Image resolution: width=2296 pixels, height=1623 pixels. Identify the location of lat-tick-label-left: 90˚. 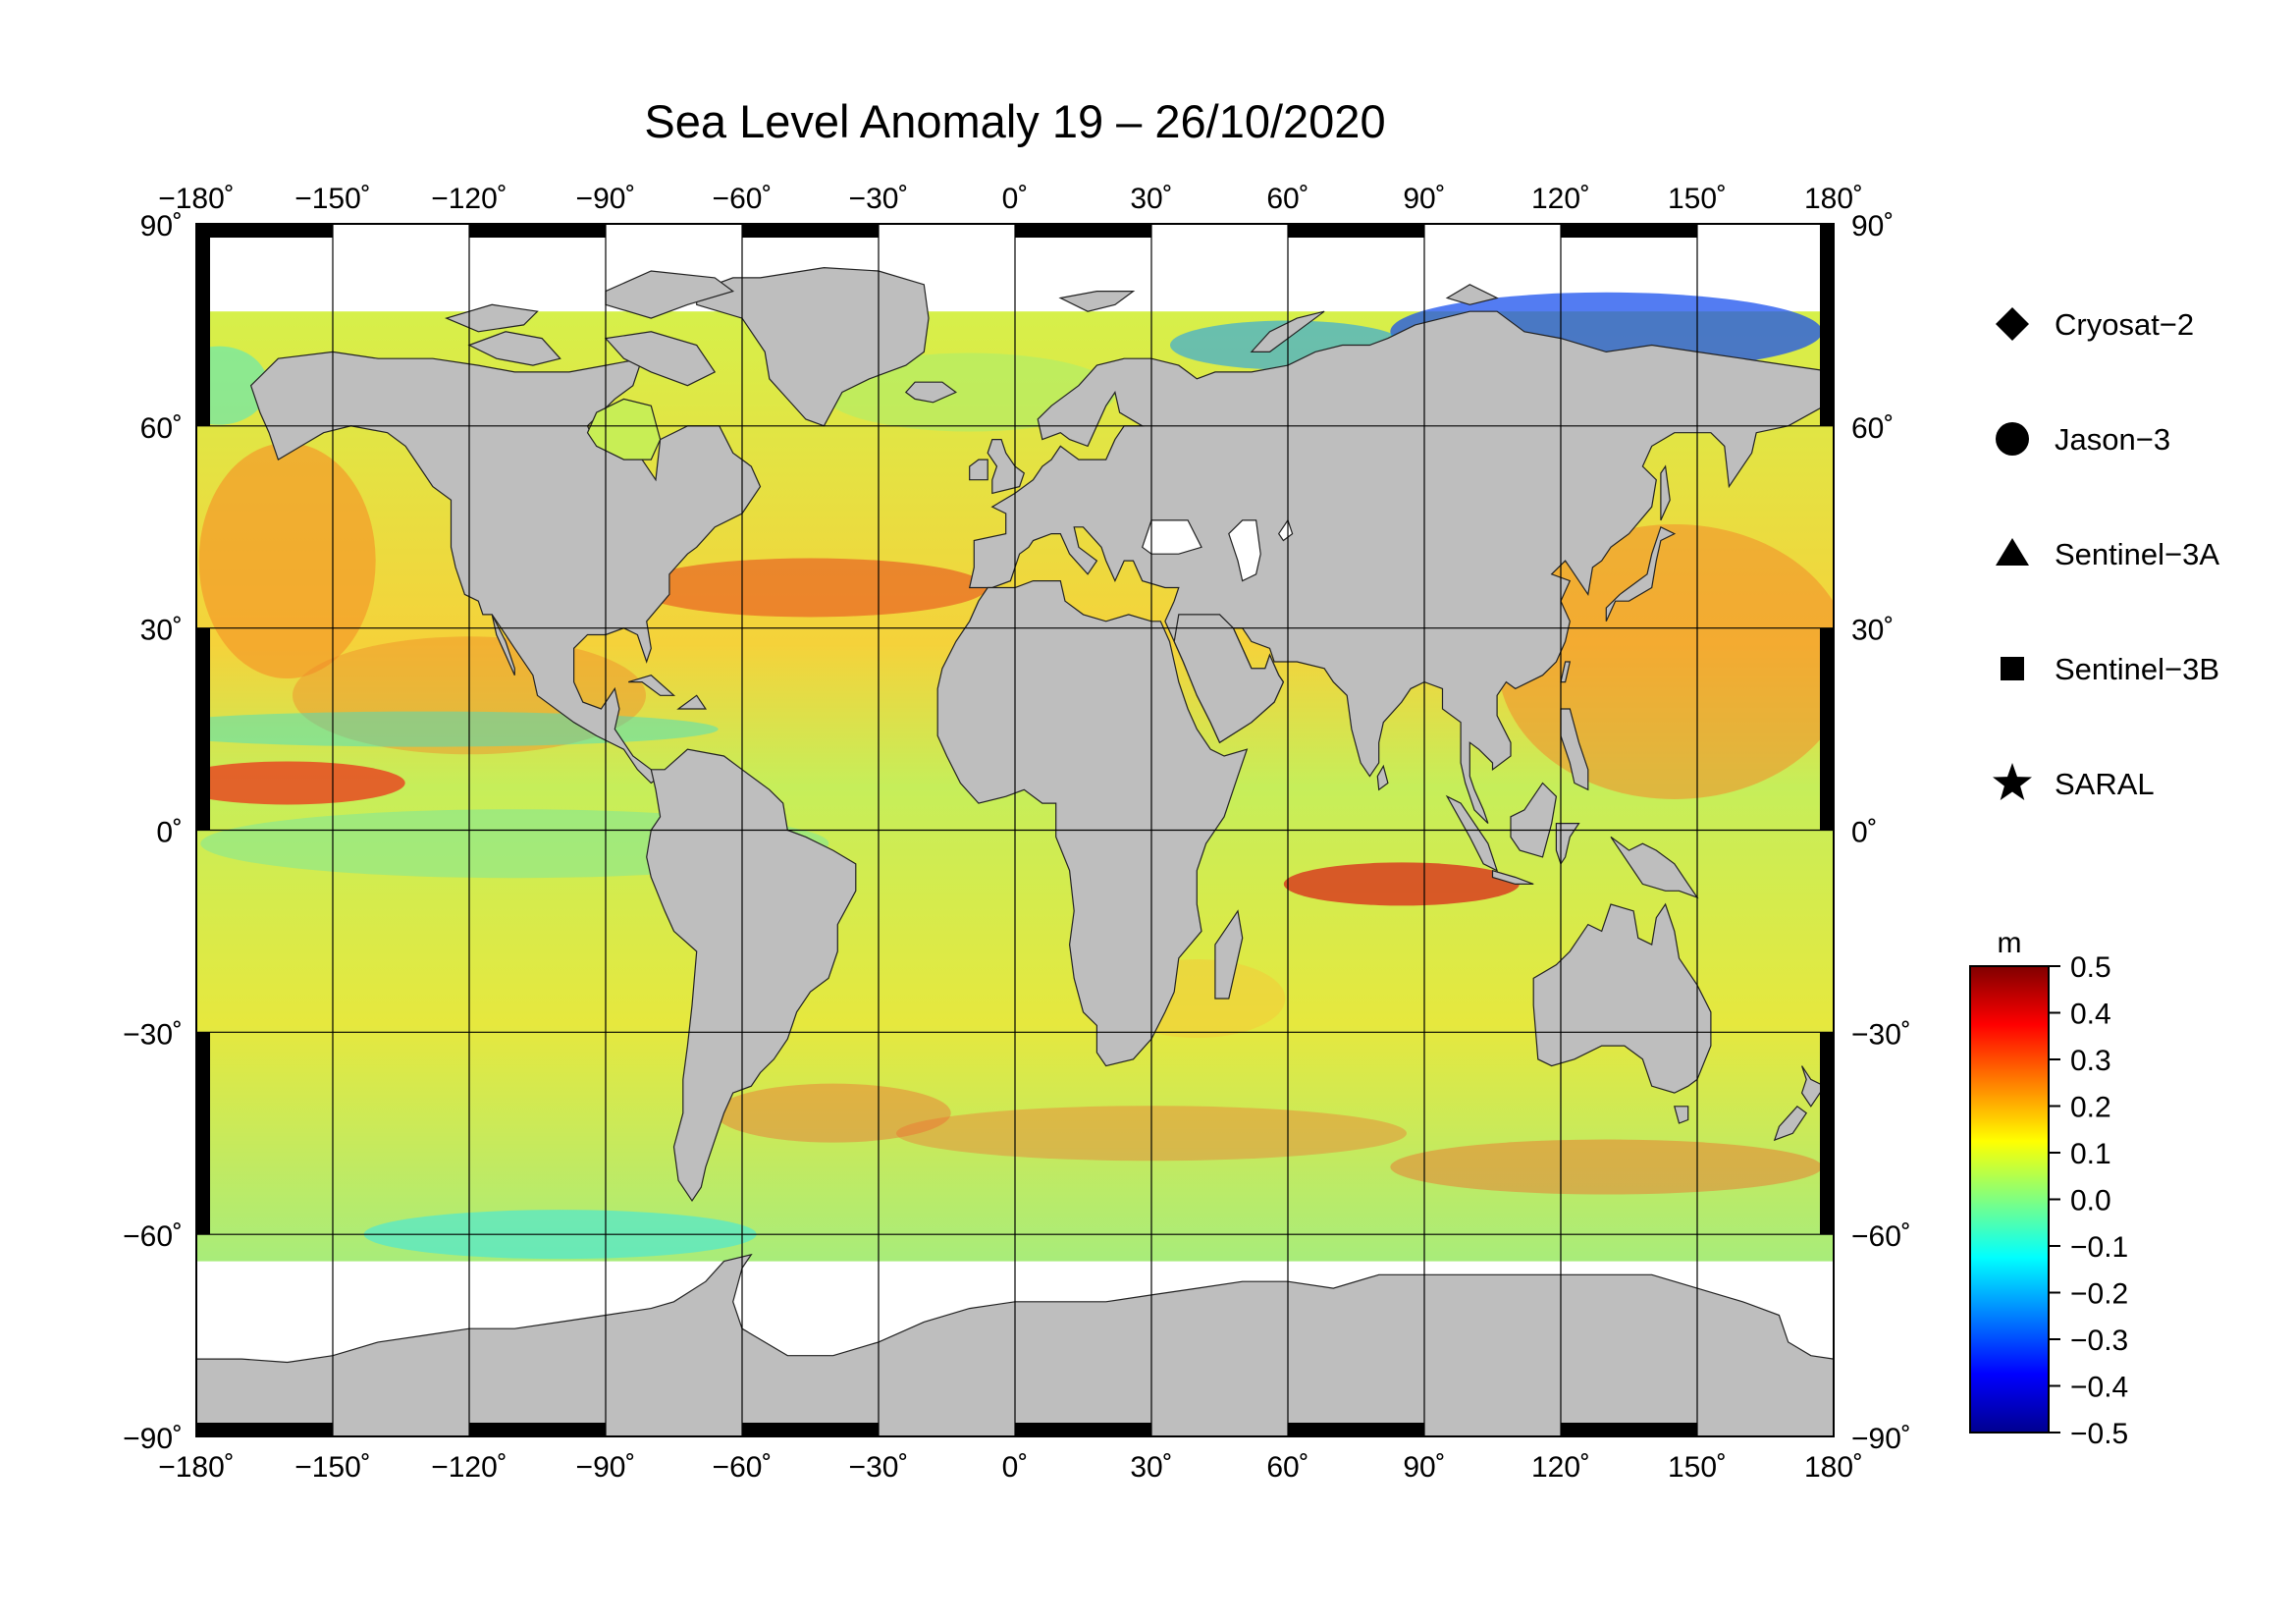
(161, 226).